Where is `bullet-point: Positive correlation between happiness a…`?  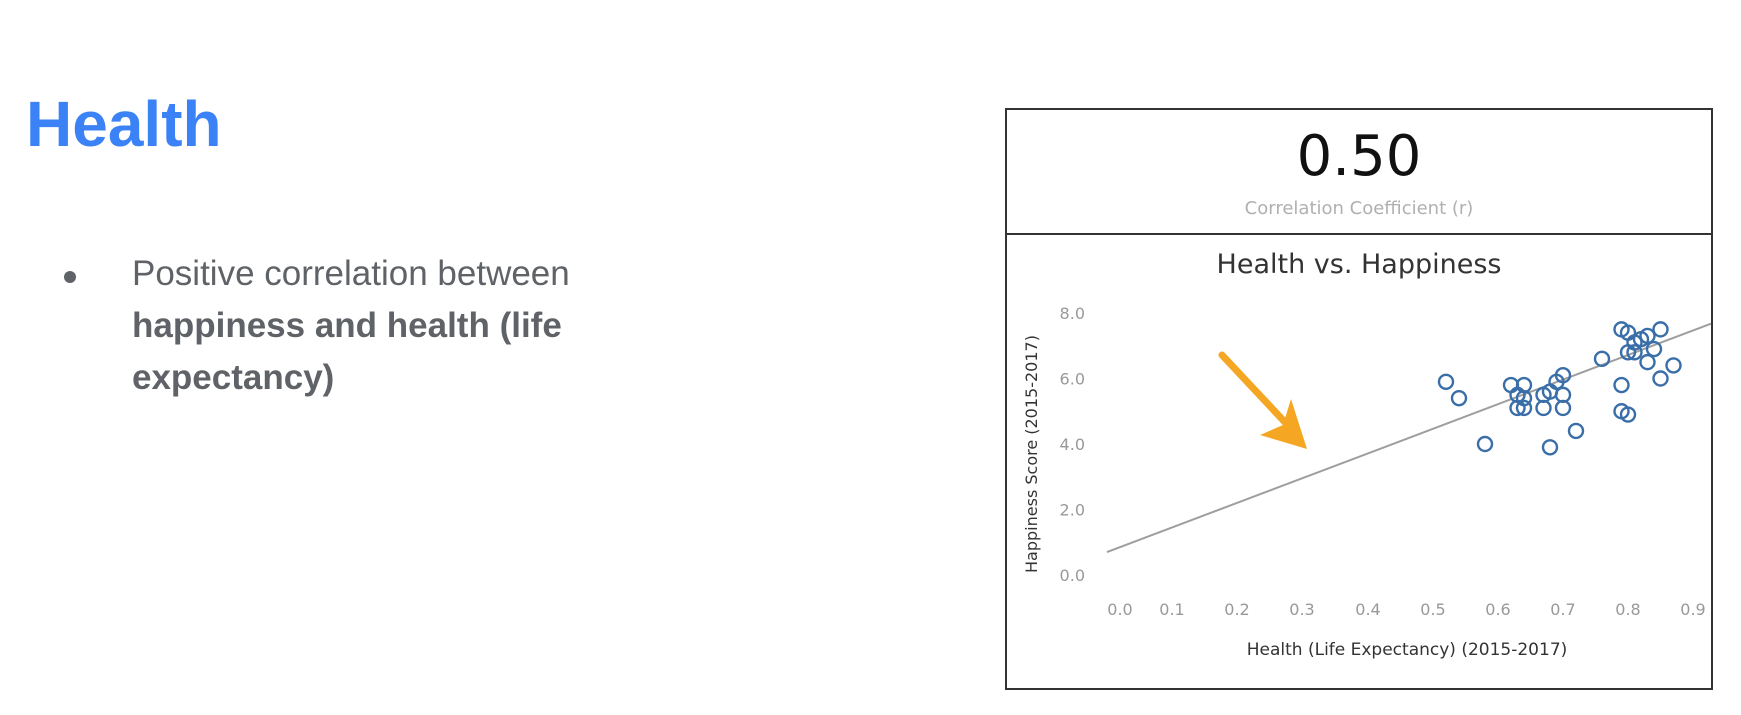
bullet-point: Positive correlation between happiness a… is located at coordinates (365, 326).